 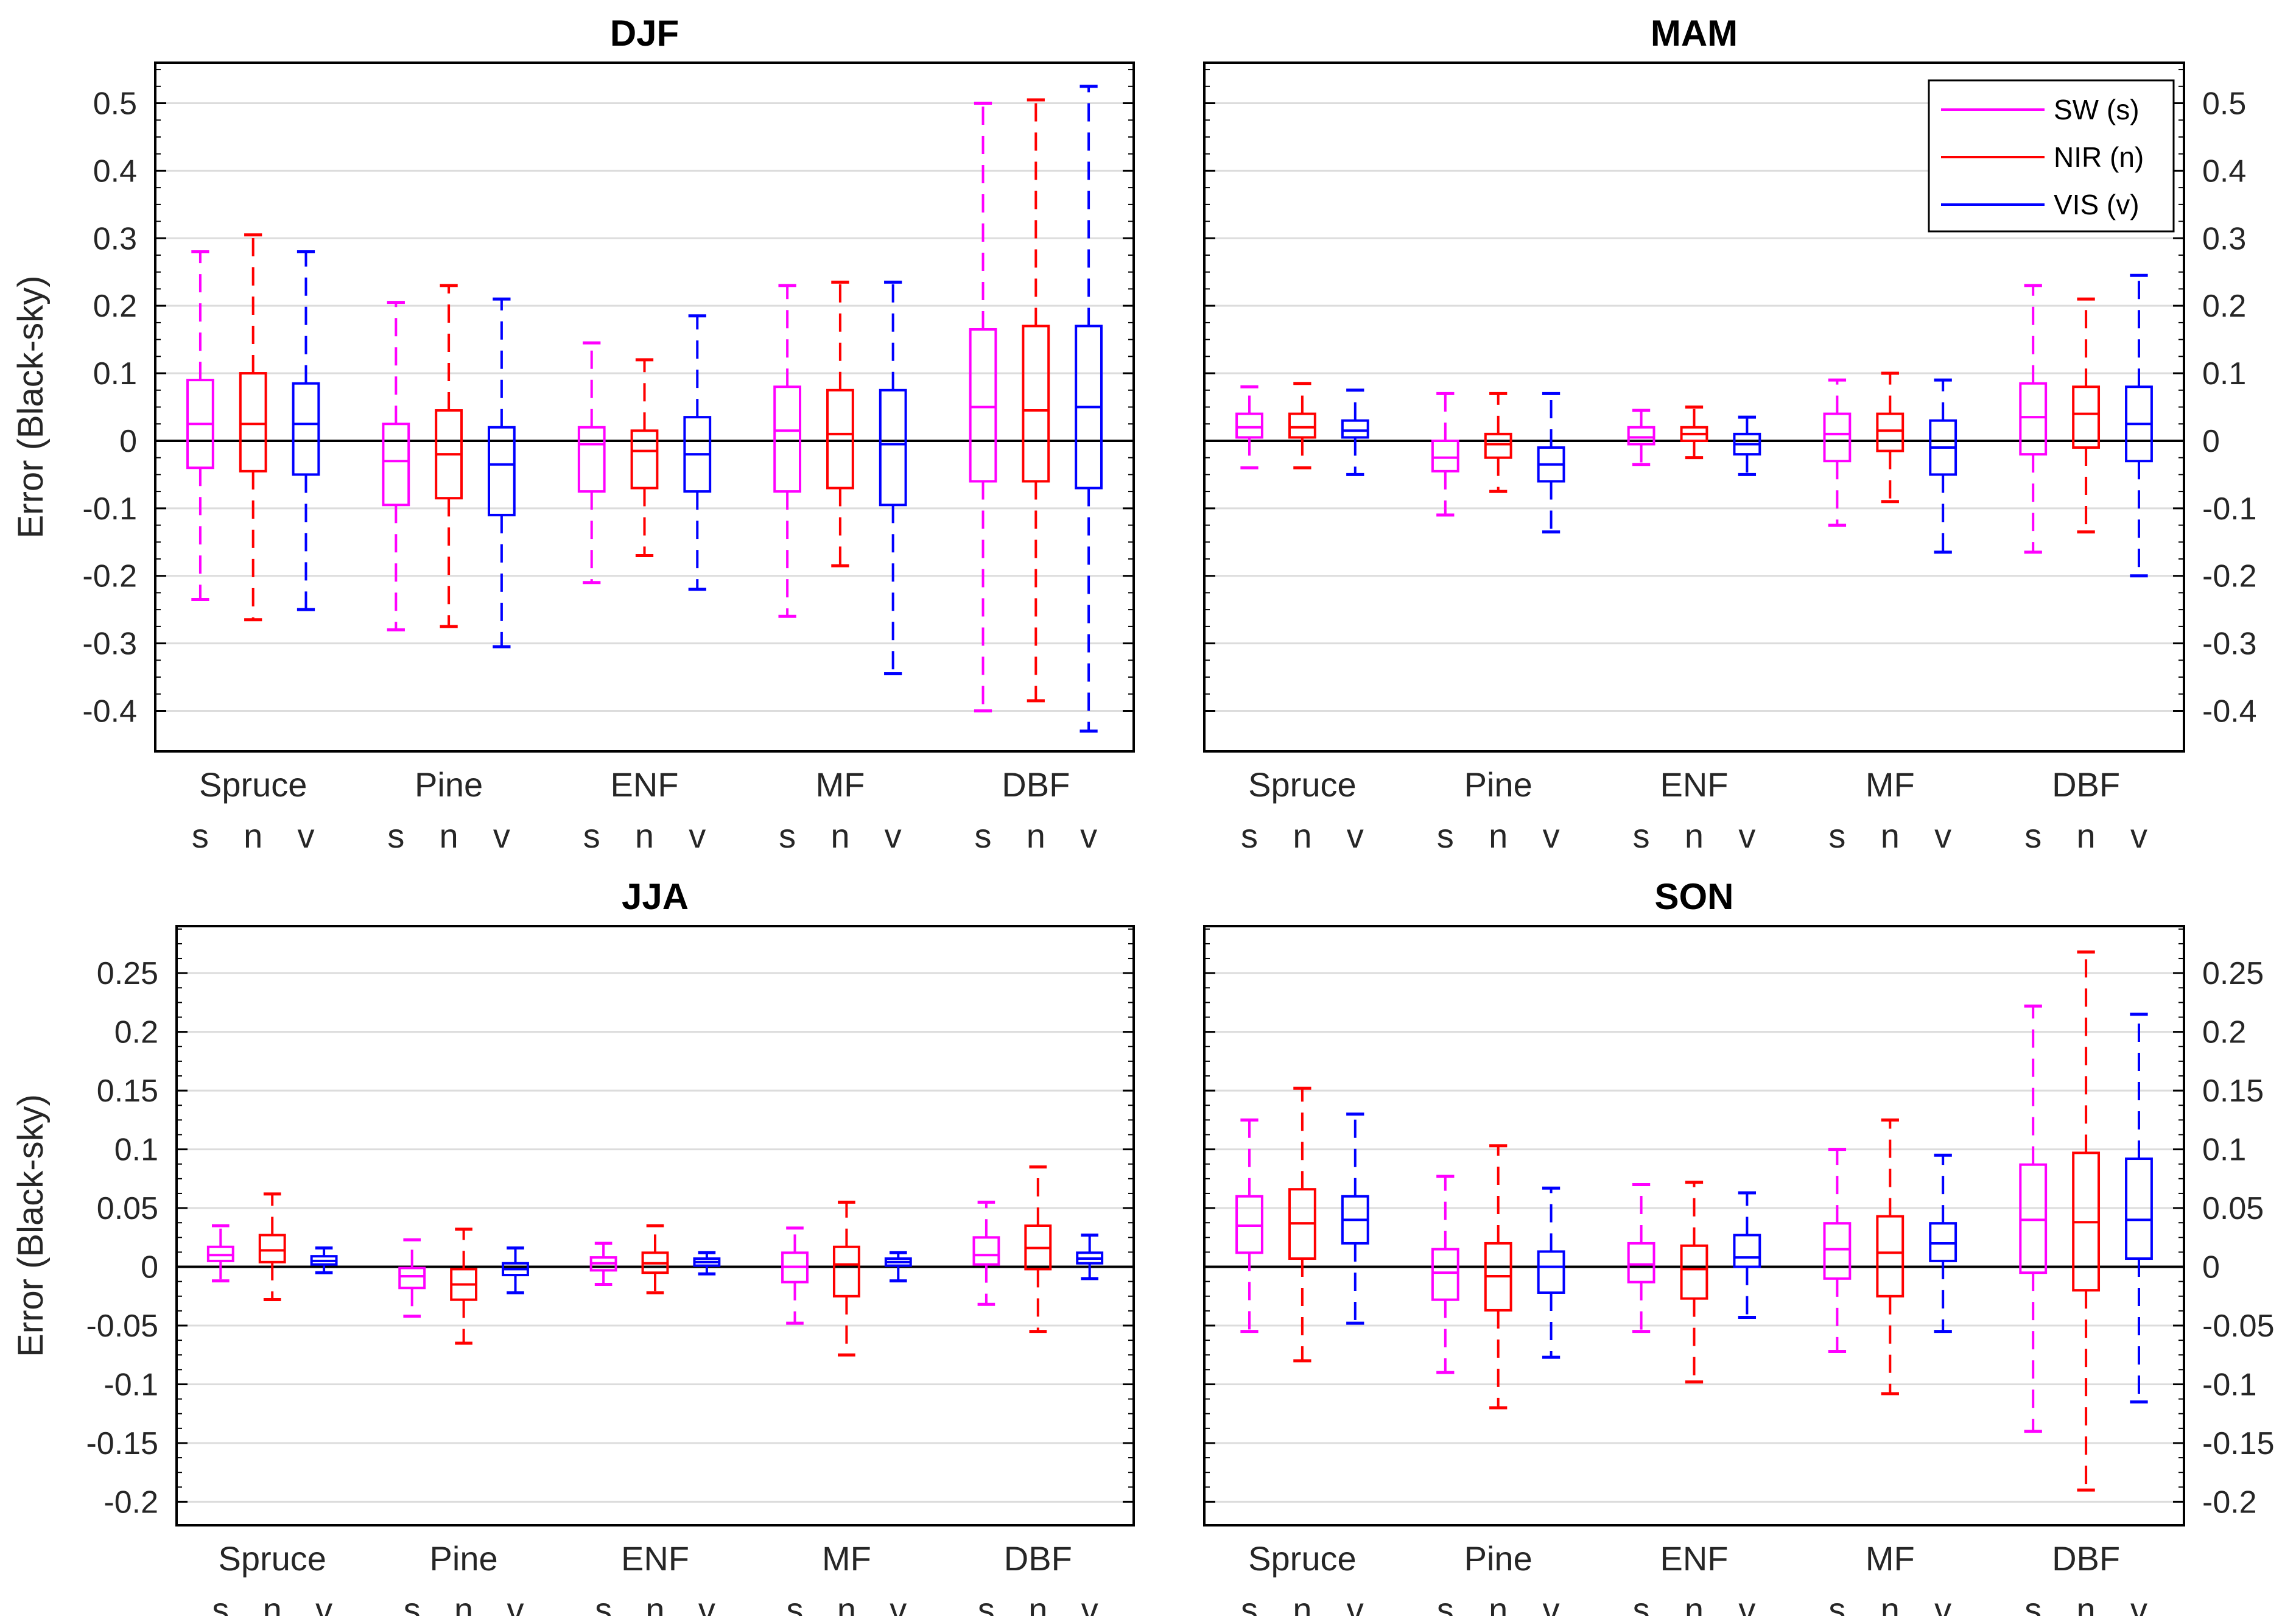 I want to click on ytick-label: -0.15, so click(x=2239, y=1443).